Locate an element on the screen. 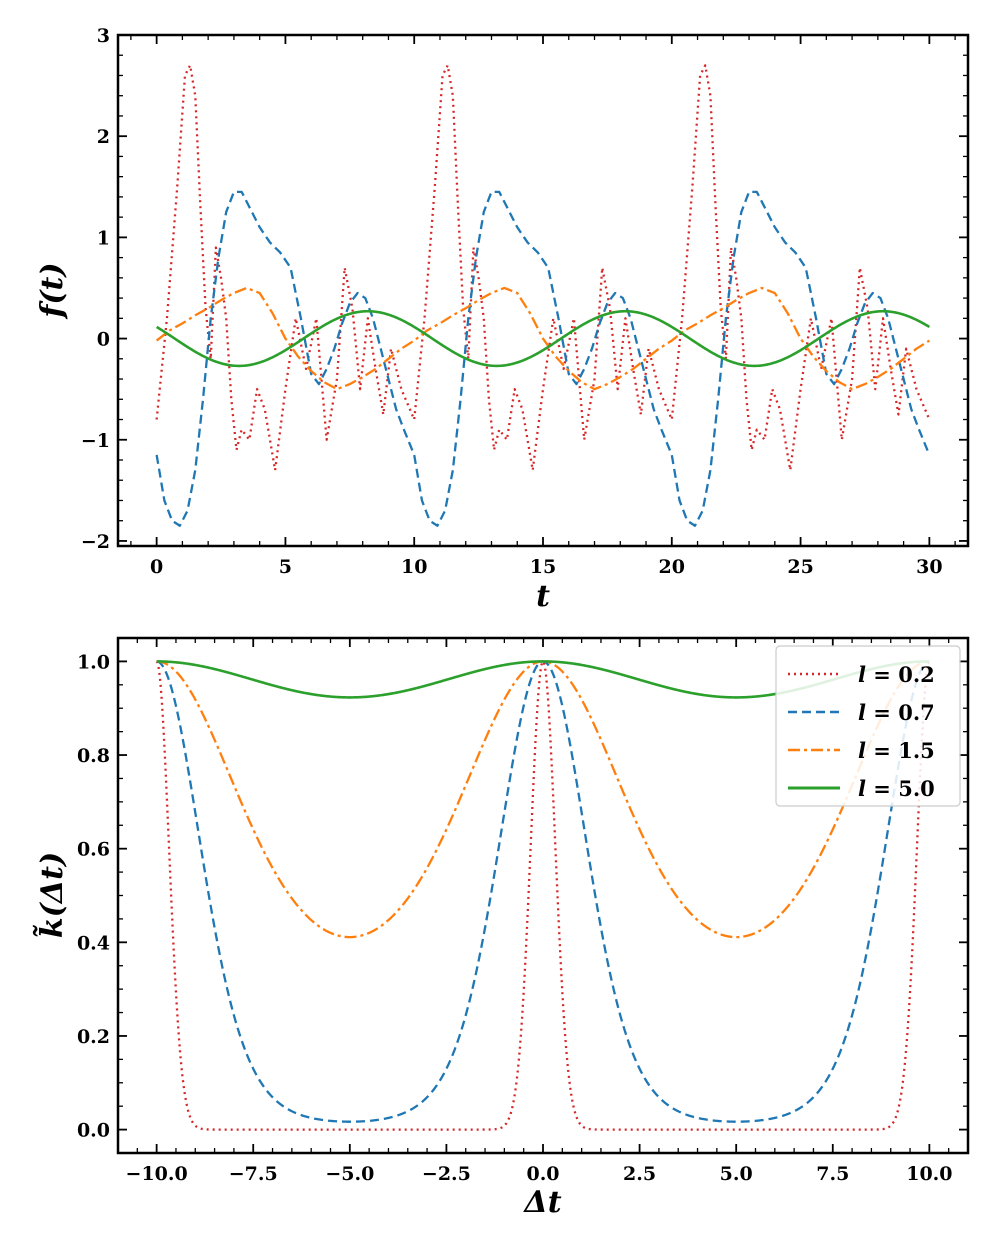 The image size is (997, 1246). bottom-xtick-labels: −10.0 −7.5 −5.0 −2.5 0.0 2.5 5.0 7.5 10.0 is located at coordinates (539, 1174).